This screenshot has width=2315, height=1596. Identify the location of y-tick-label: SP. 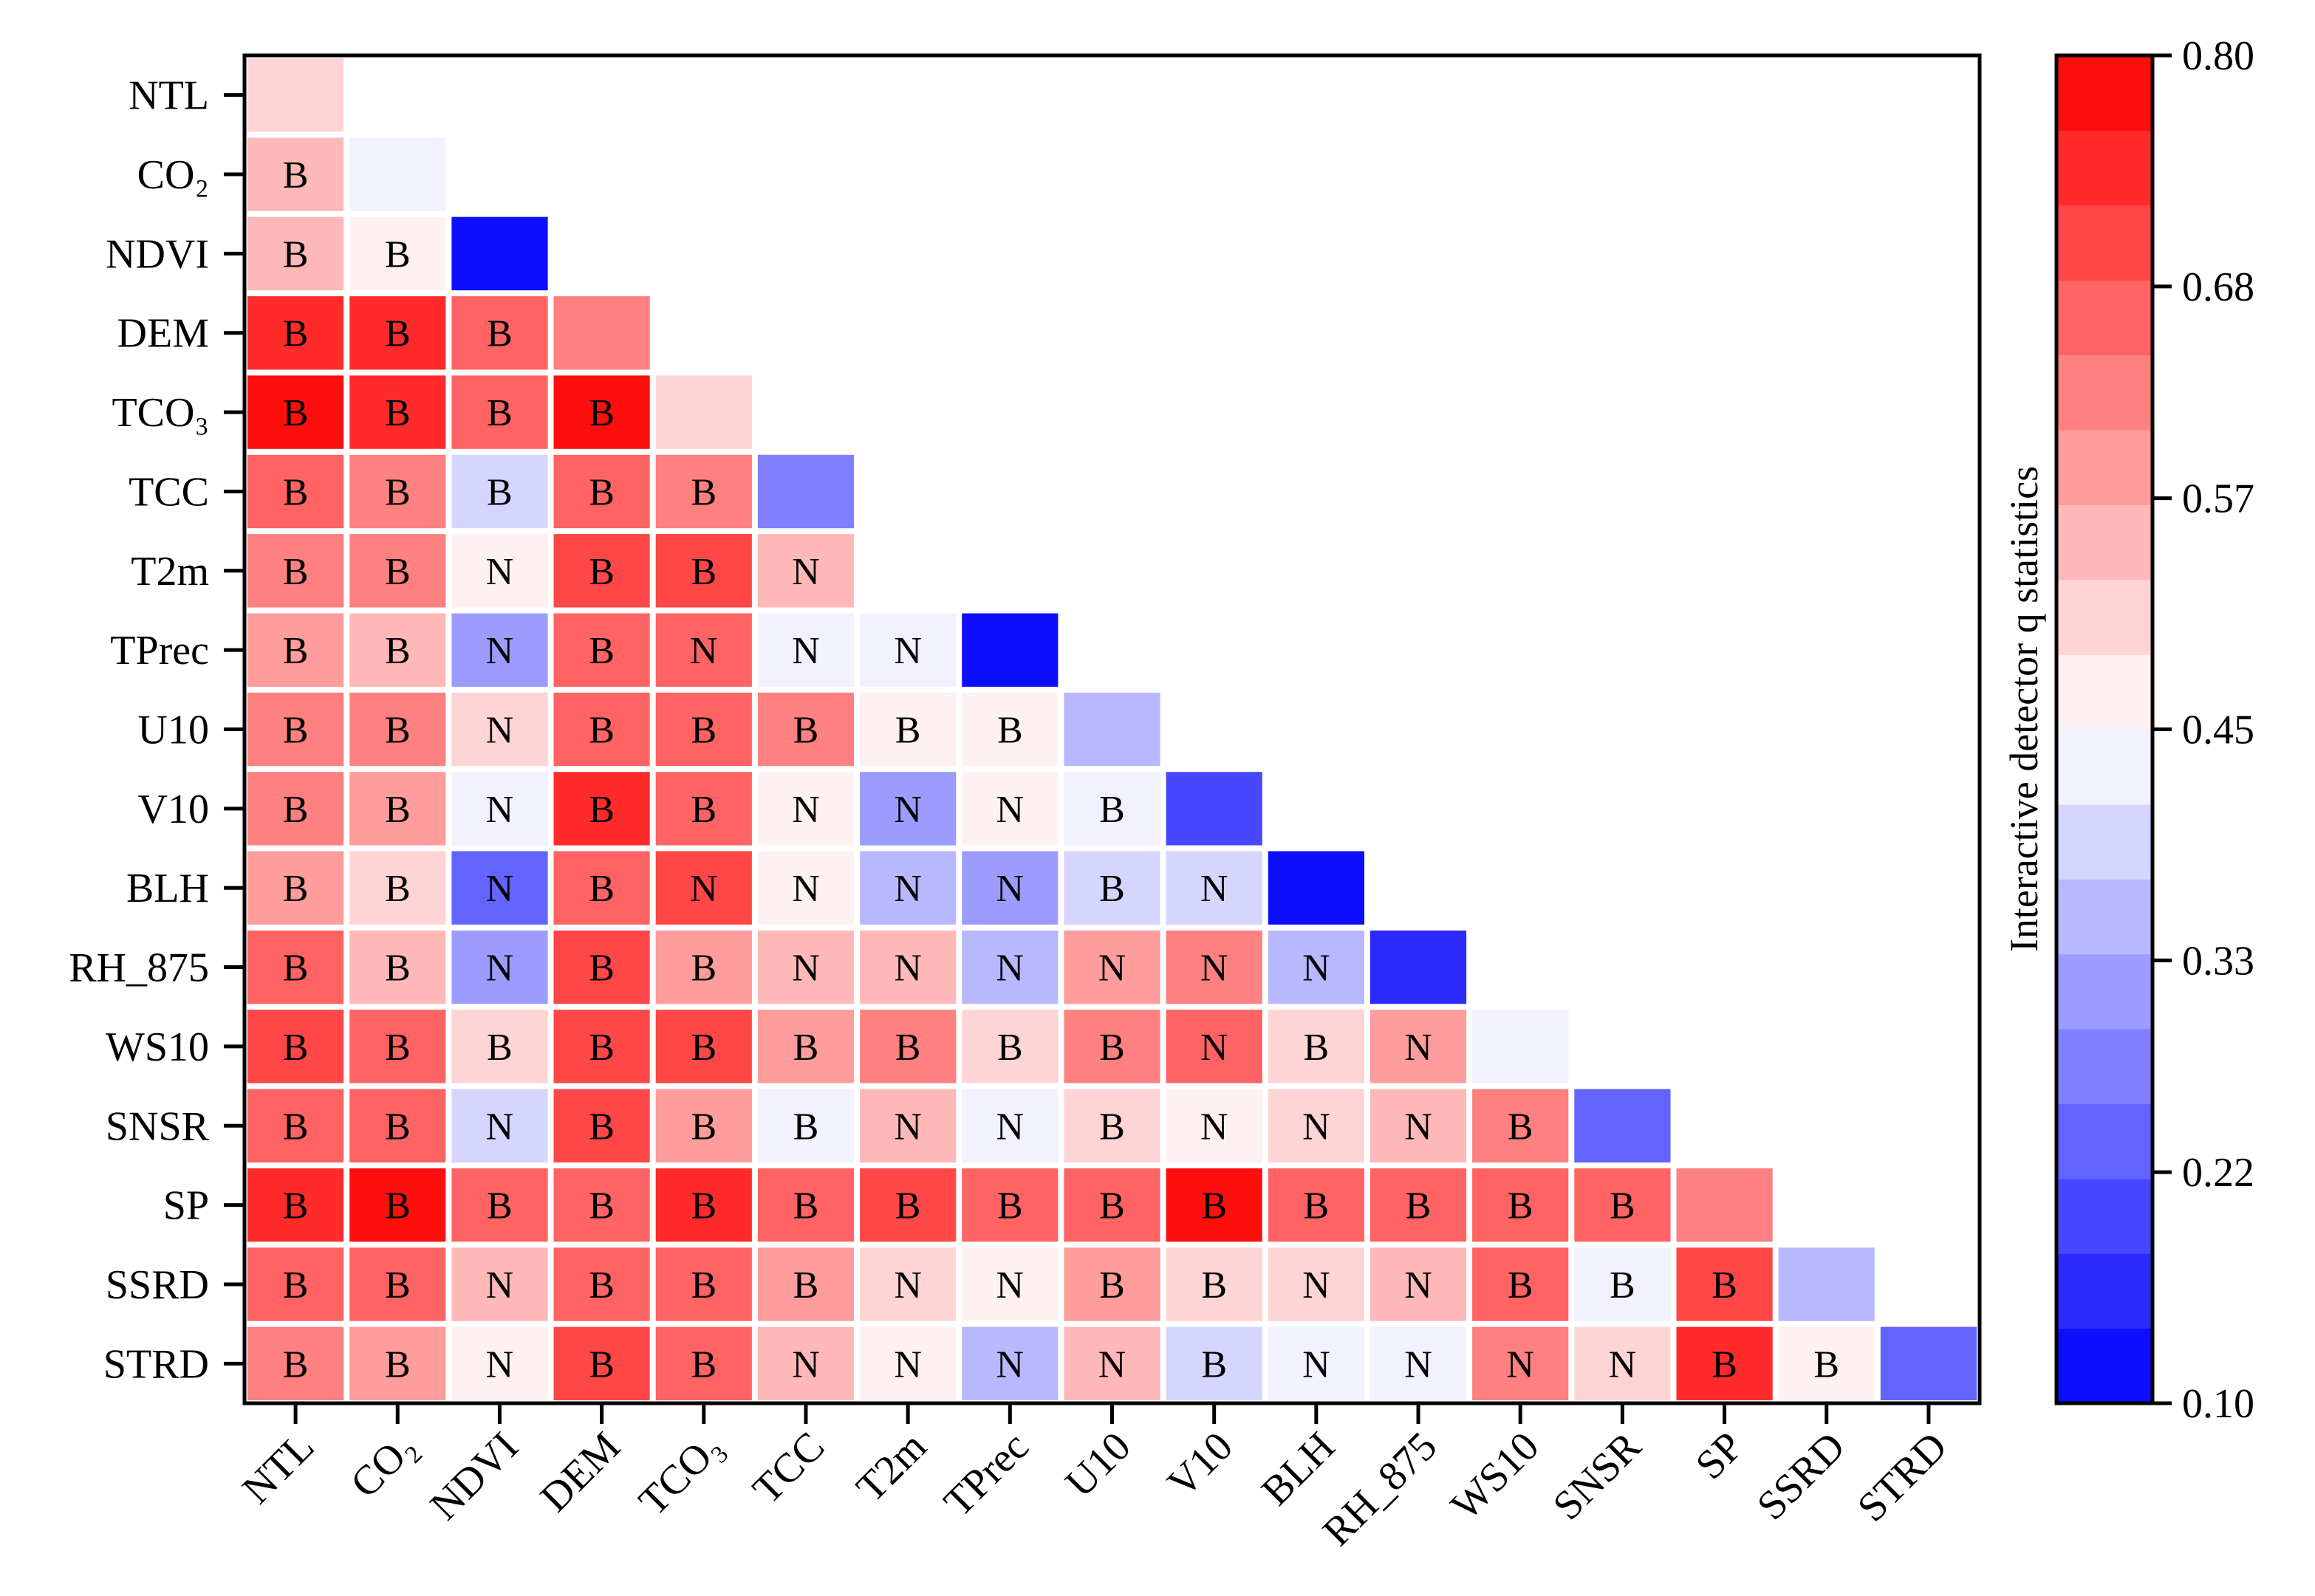
(186, 1206).